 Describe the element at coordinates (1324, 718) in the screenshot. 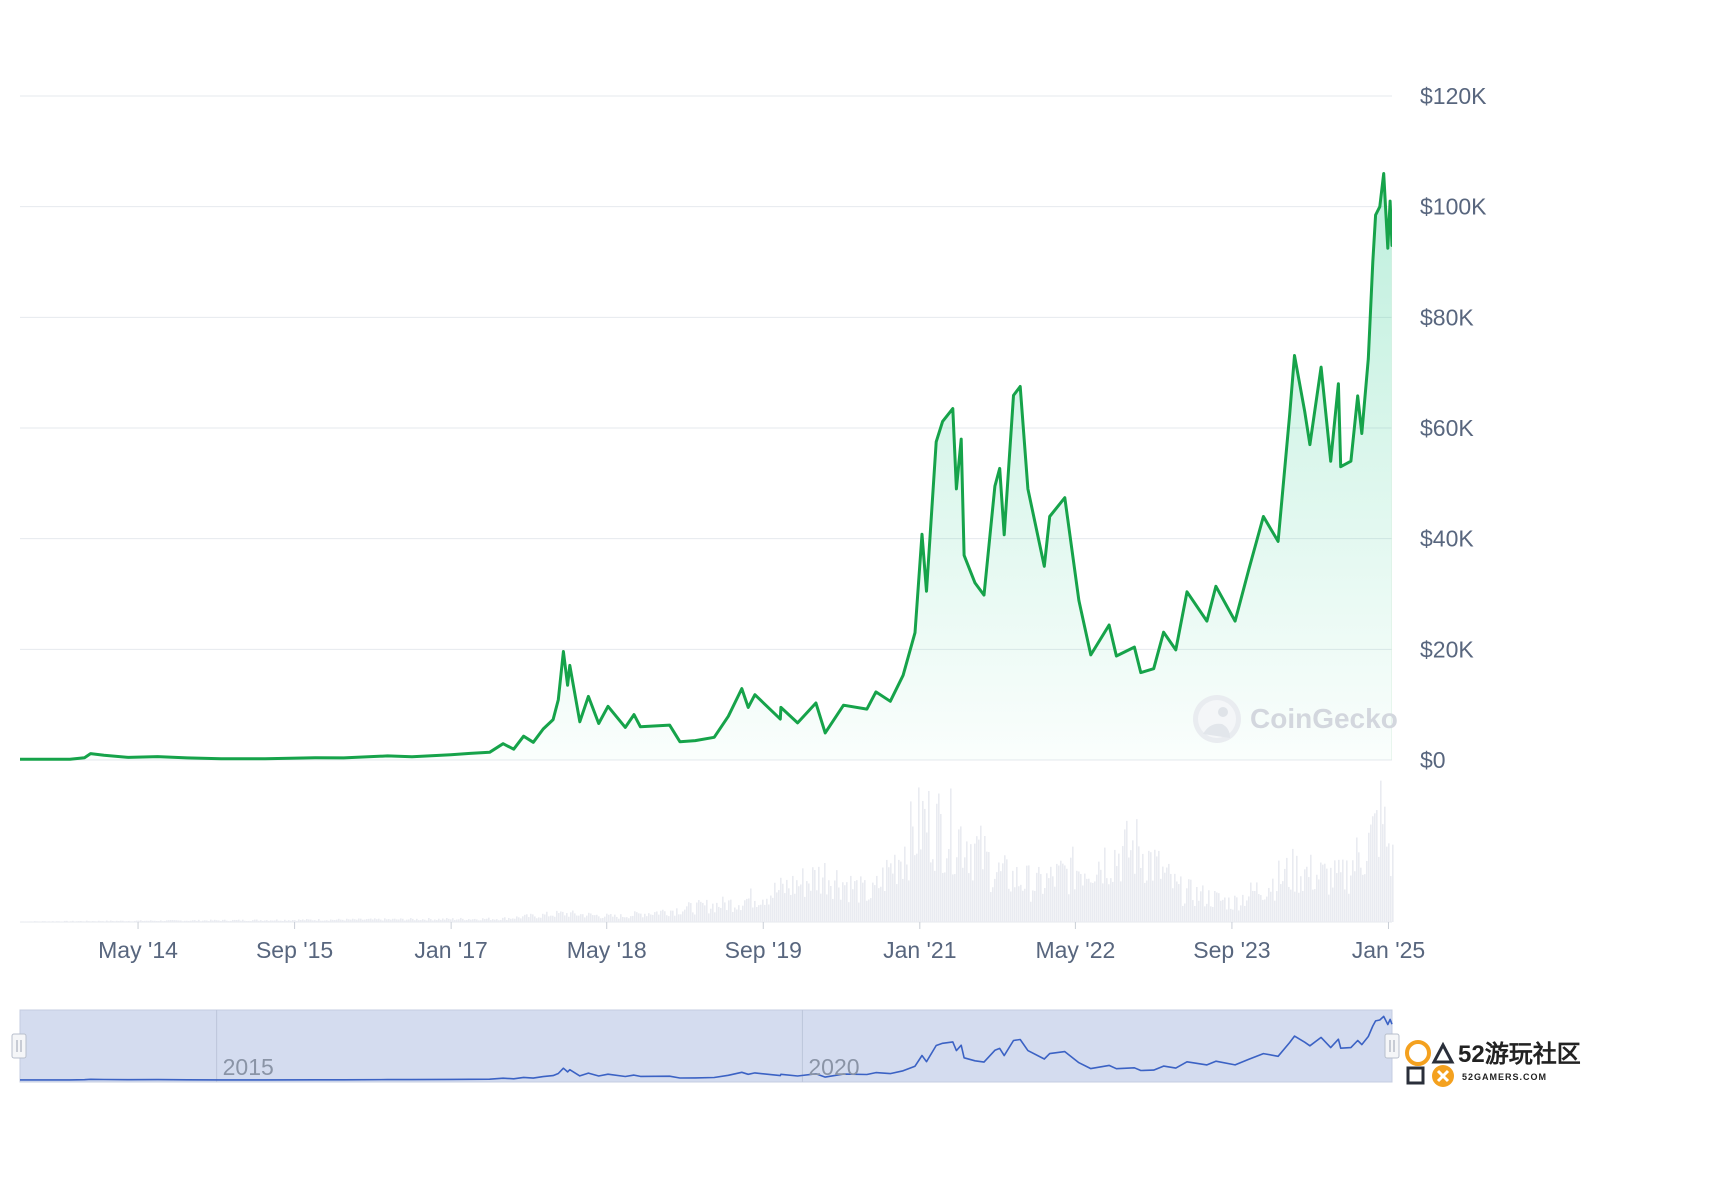

I see `watermark-text: CoinGecko` at that location.